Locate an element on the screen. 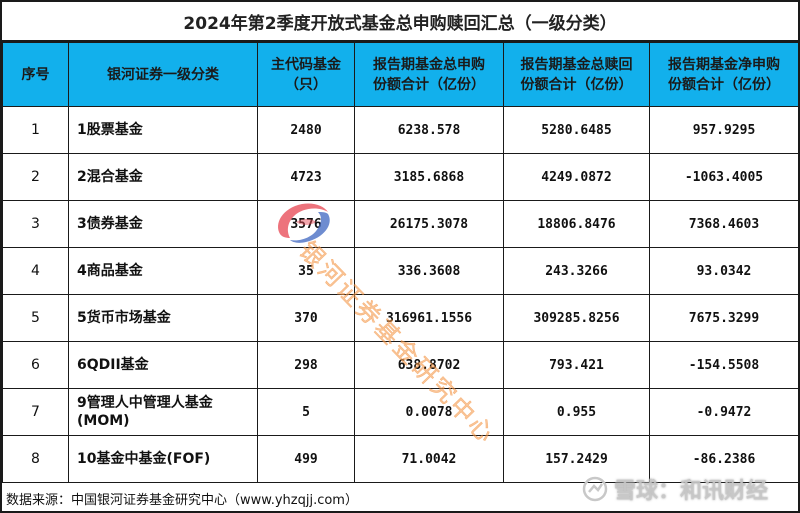 The height and width of the screenshot is (513, 800). row-category: 5货币市场基金 is located at coordinates (163, 318).